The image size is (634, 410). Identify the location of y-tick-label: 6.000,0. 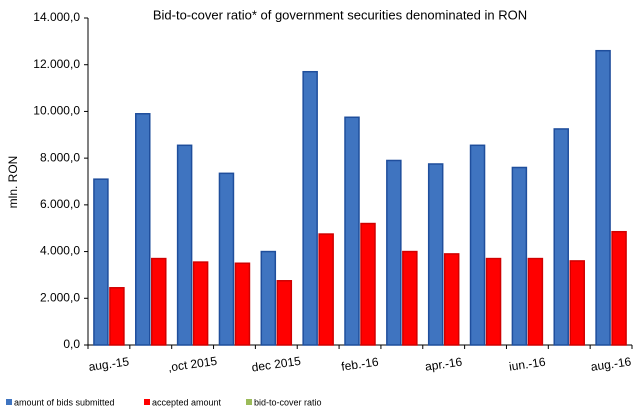
(60, 204).